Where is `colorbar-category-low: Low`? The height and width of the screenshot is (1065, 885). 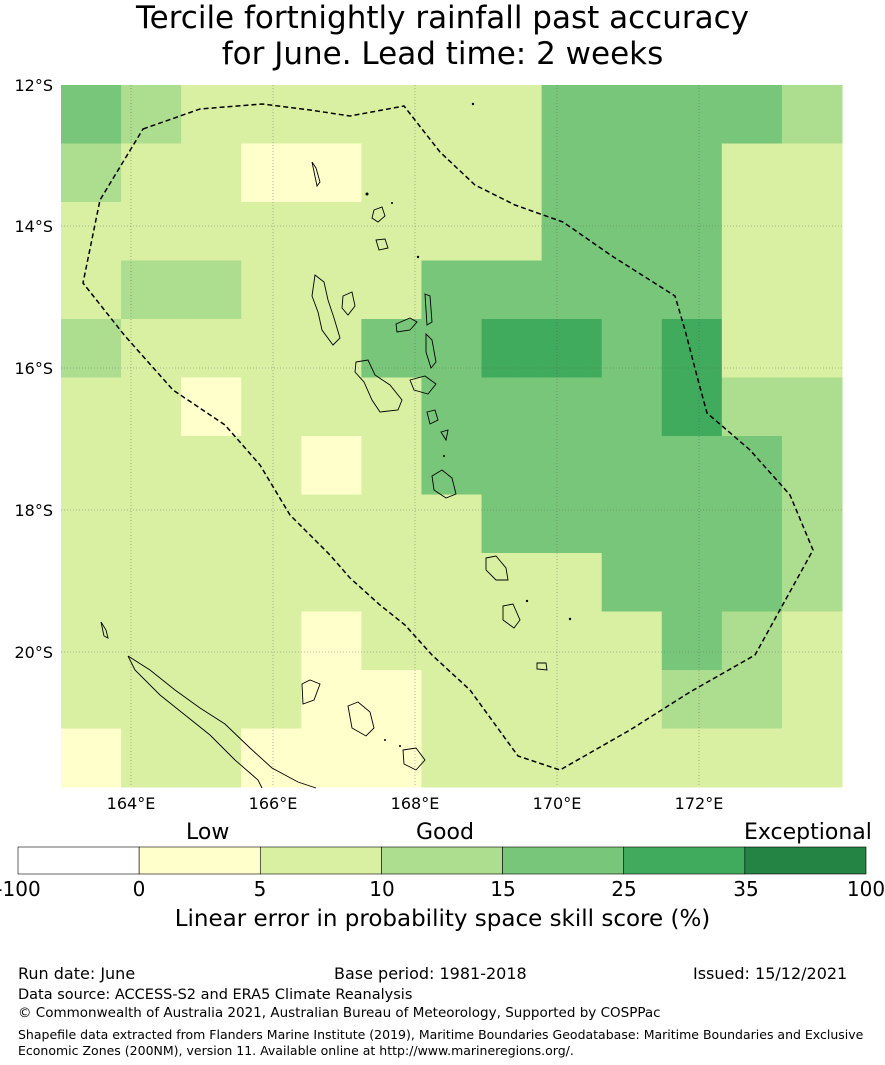
colorbar-category-low: Low is located at coordinates (208, 832).